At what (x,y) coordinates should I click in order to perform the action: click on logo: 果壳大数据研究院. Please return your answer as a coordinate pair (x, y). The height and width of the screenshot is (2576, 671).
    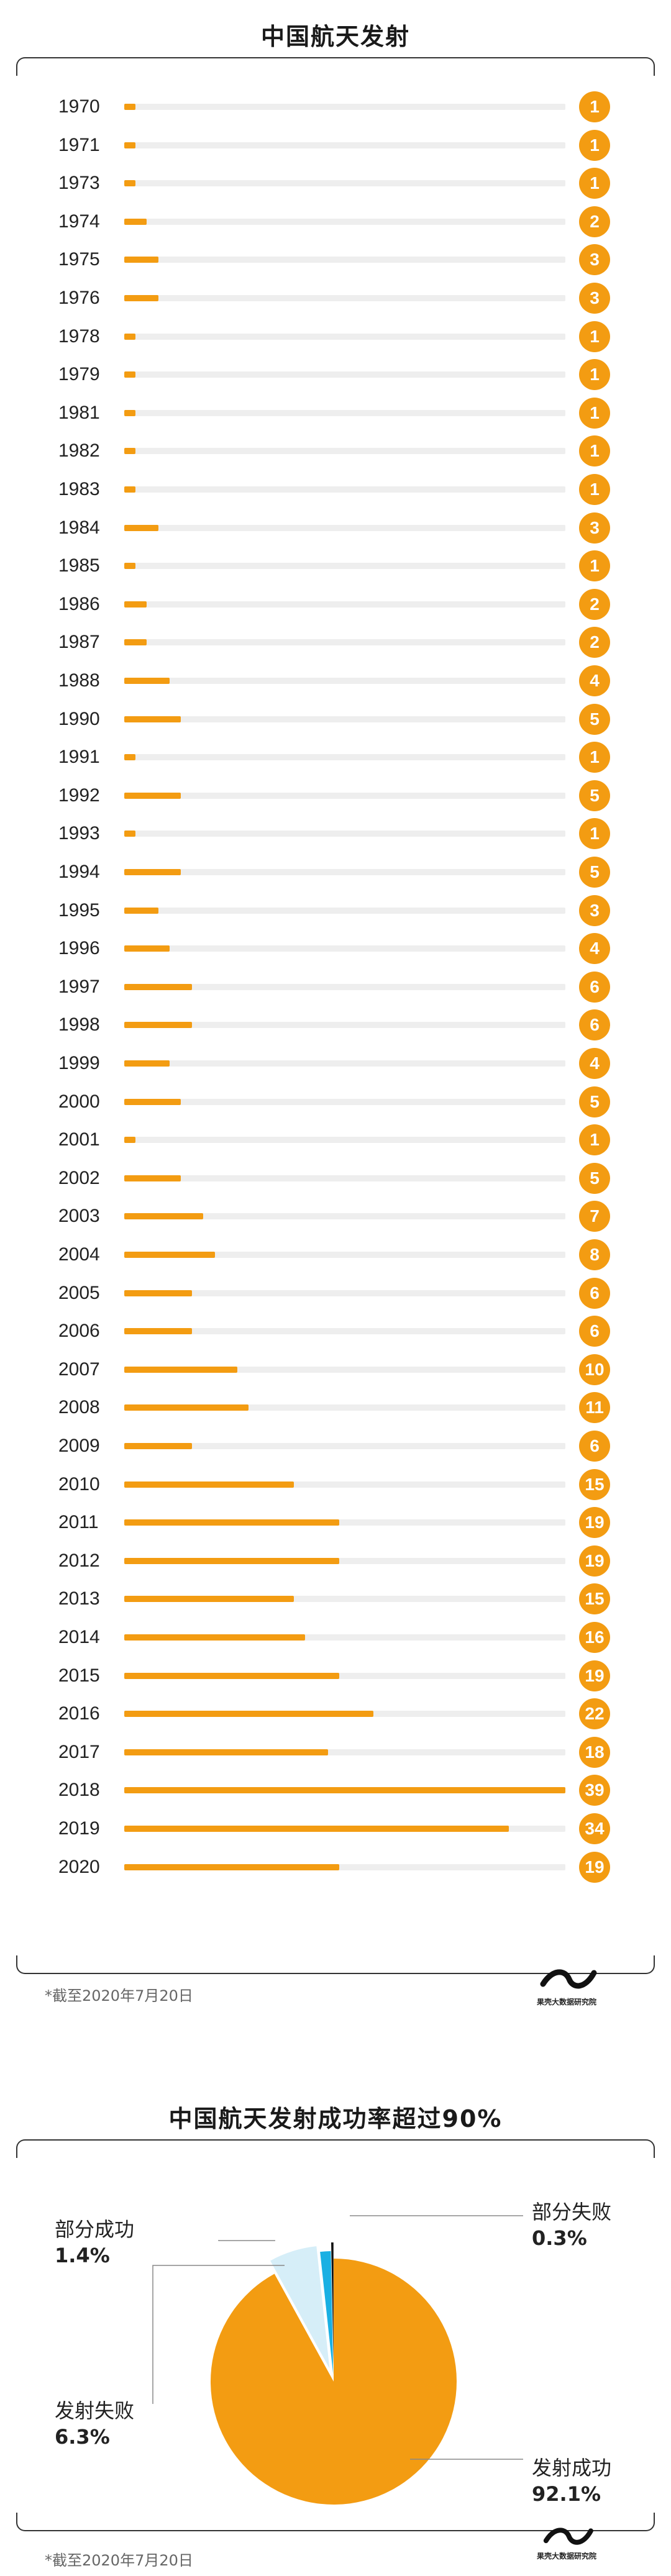
    Looking at the image, I should click on (568, 1985).